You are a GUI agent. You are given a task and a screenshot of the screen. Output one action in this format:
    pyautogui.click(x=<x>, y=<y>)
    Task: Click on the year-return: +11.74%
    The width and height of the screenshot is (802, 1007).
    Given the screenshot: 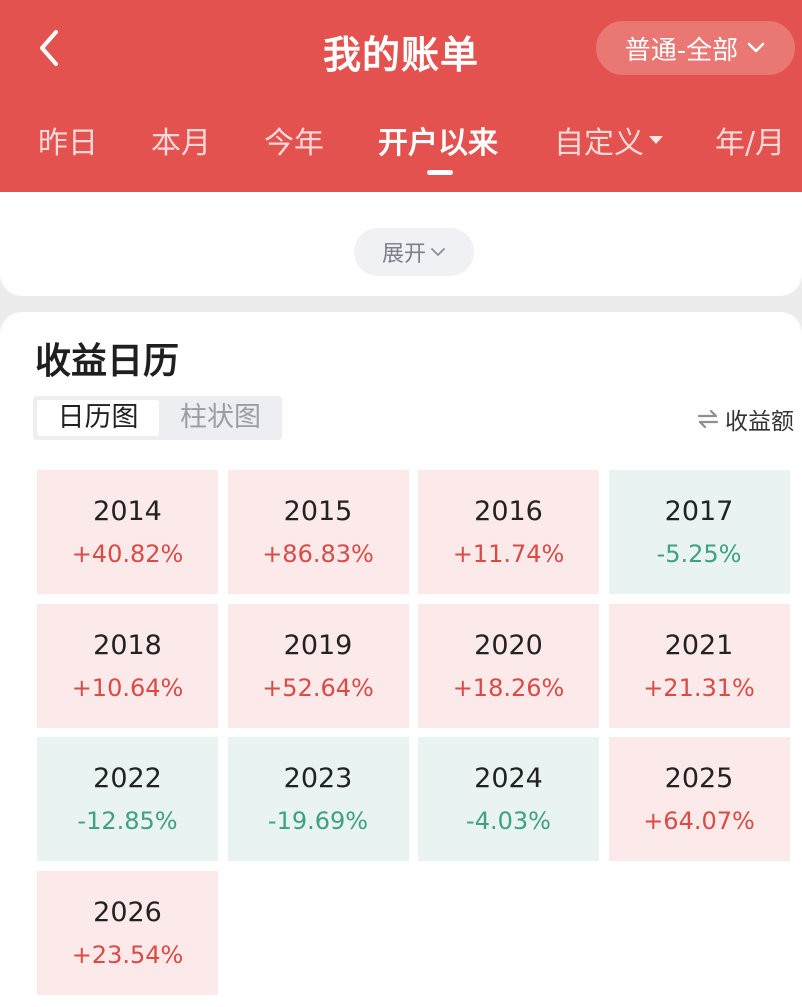 What is the action you would take?
    pyautogui.click(x=508, y=554)
    